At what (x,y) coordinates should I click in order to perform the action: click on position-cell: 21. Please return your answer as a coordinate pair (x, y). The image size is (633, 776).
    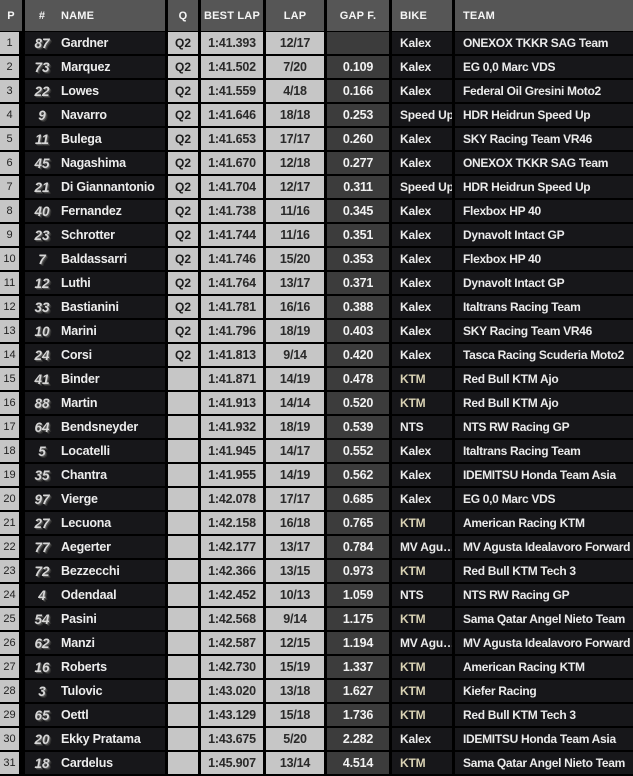
    Looking at the image, I should click on (11, 523).